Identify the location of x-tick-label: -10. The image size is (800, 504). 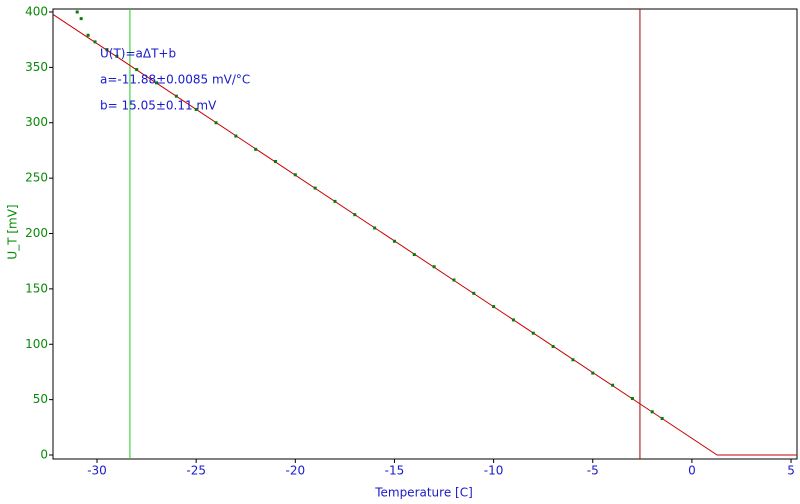
(494, 471).